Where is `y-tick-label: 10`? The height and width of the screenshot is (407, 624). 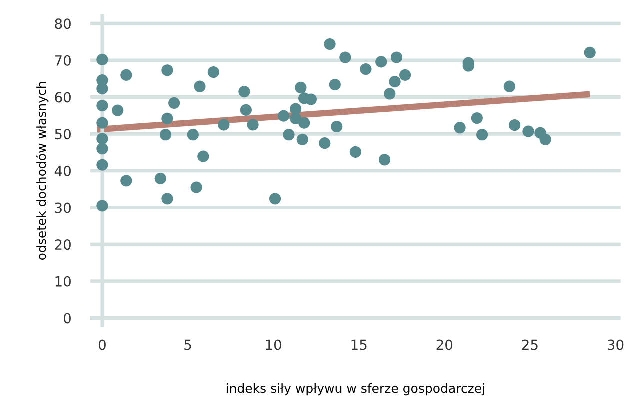 y-tick-label: 10 is located at coordinates (63, 281).